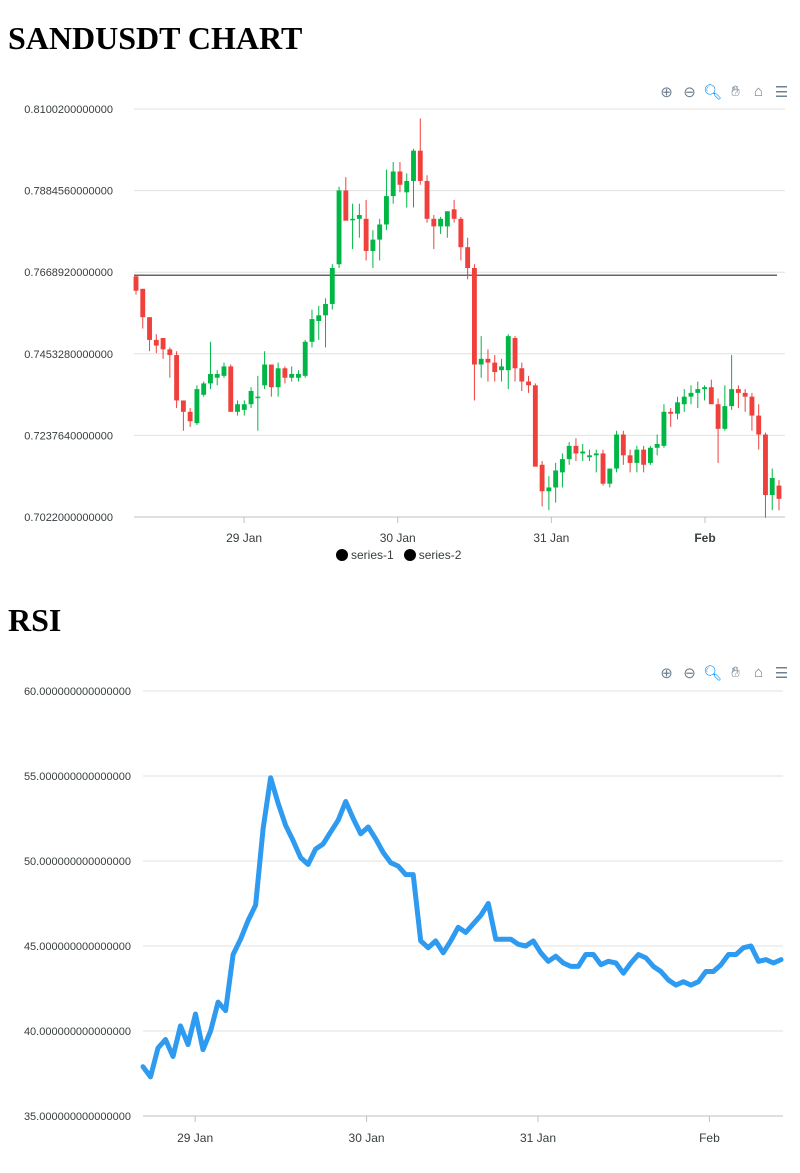  I want to click on y-tick-label: 35.000000000000000, so click(77, 1117).